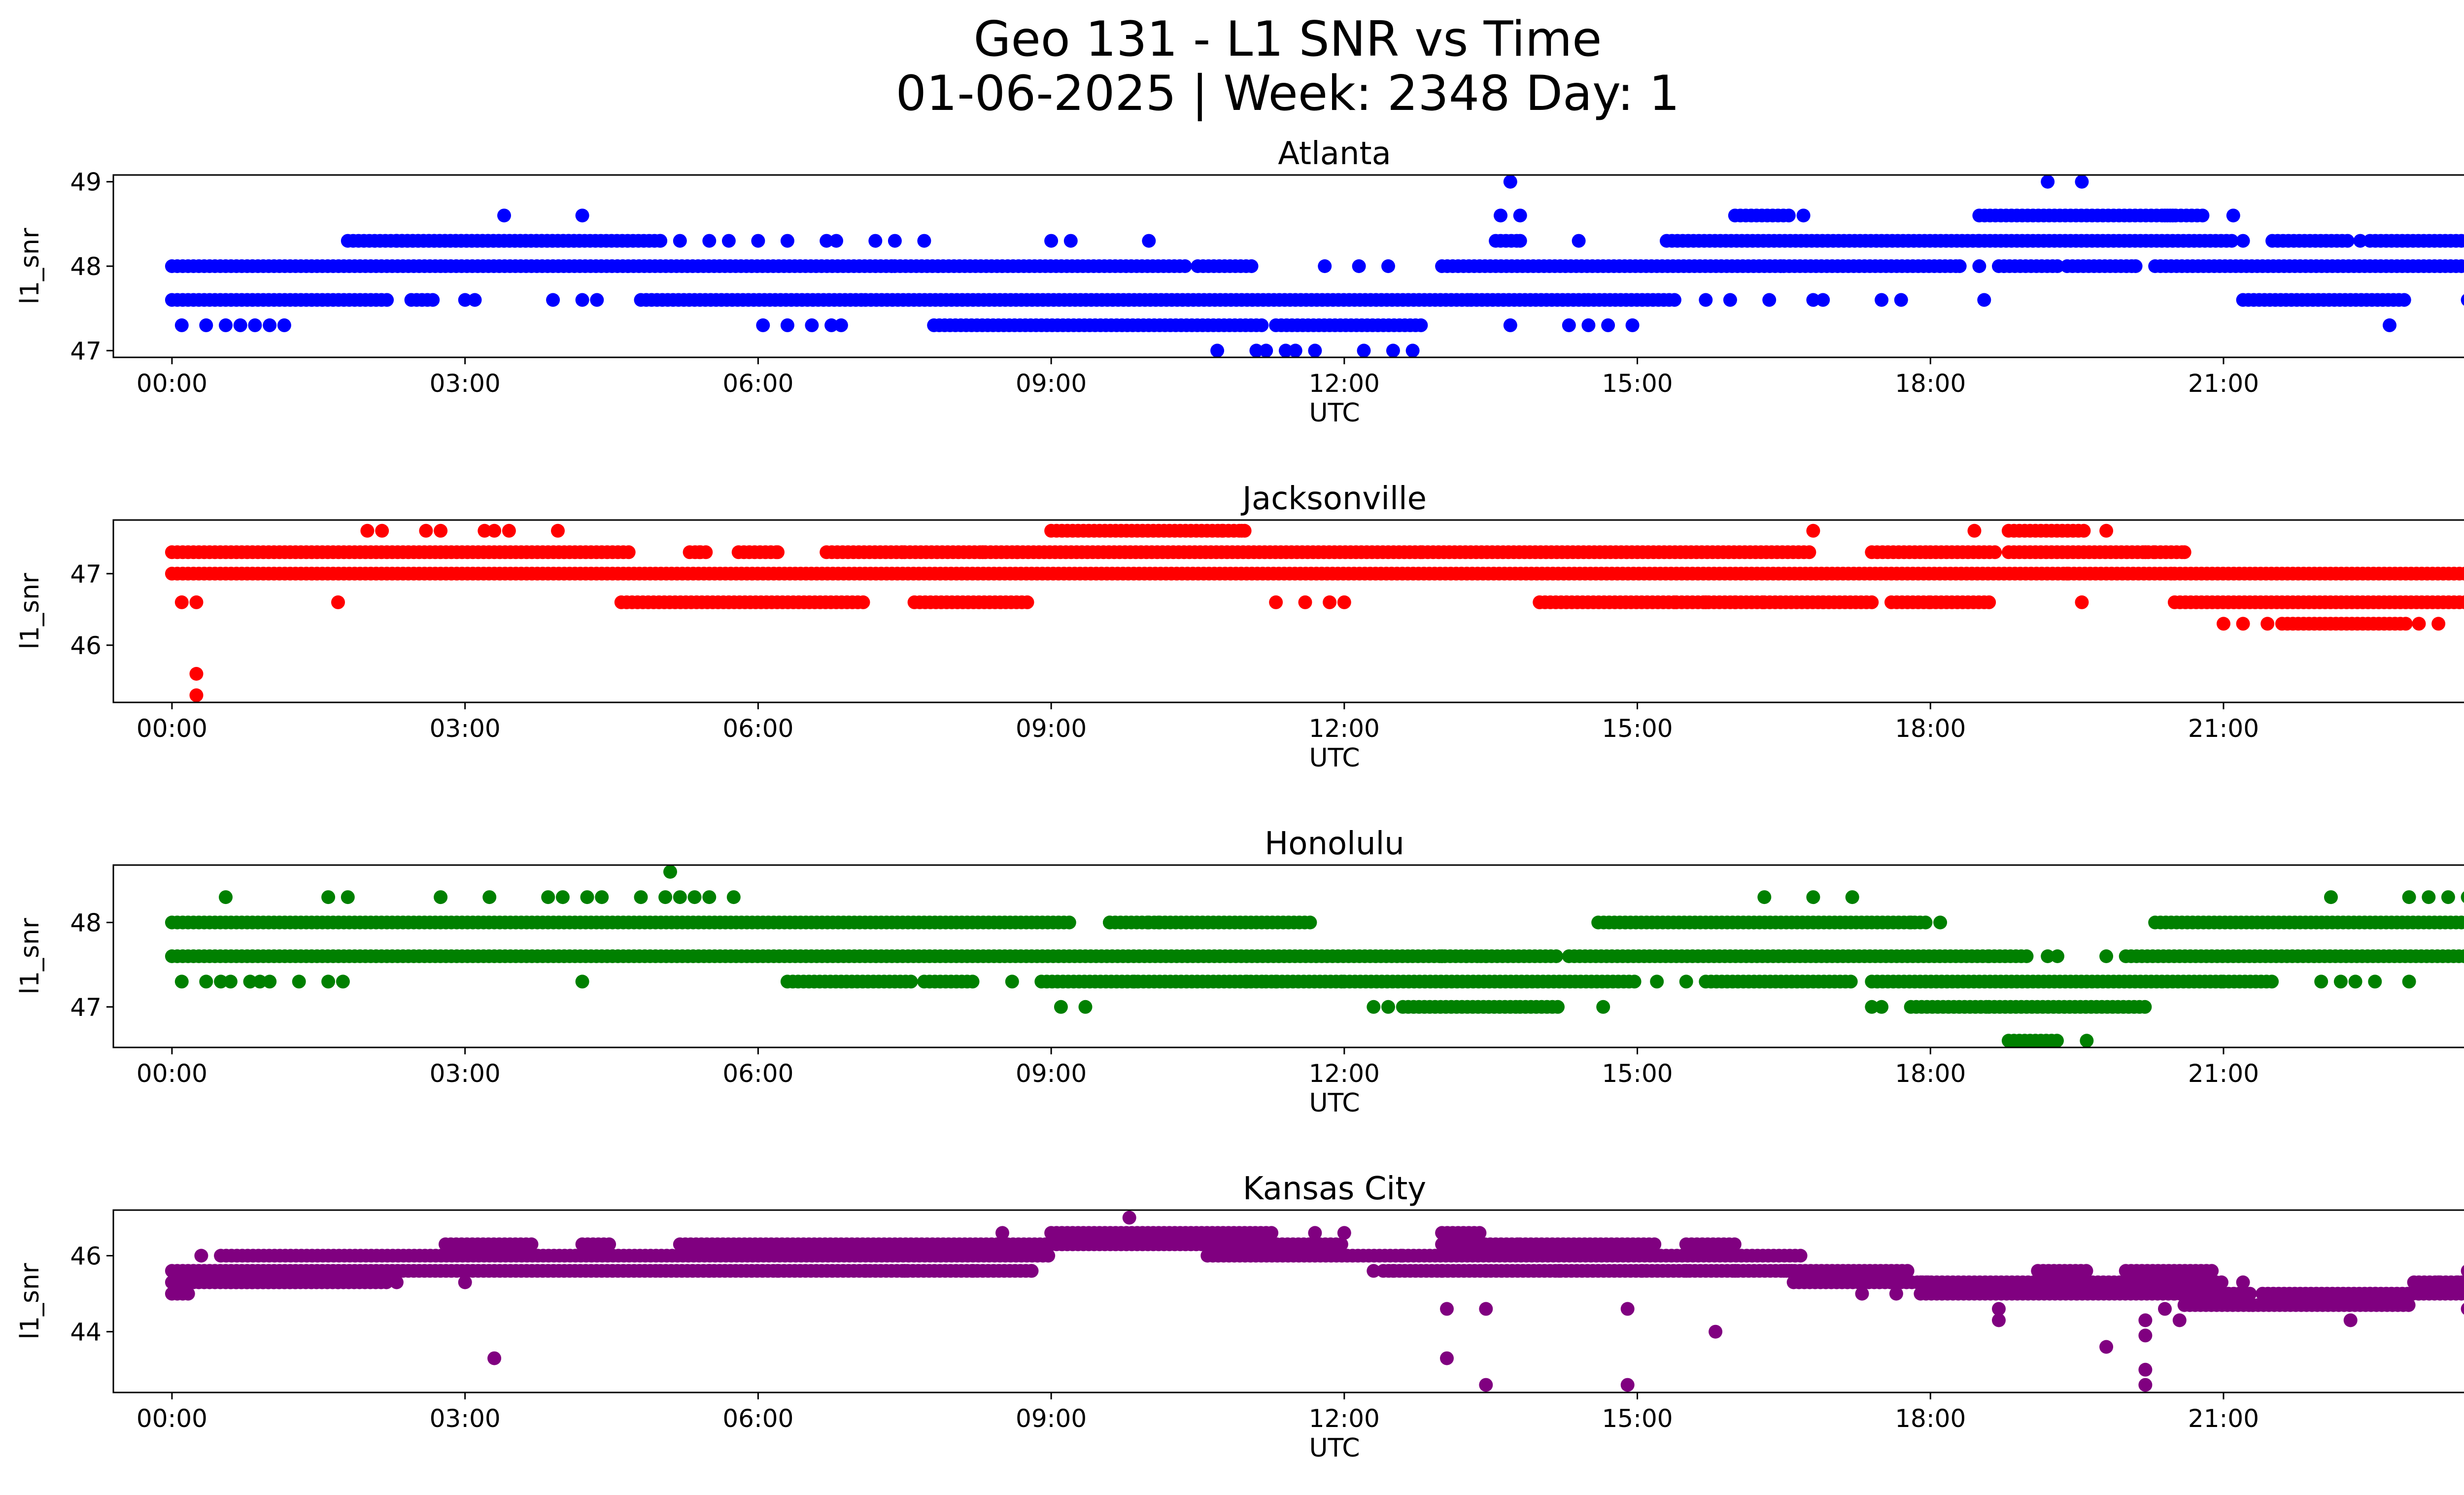  Describe the element at coordinates (172, 1073) in the screenshot. I see `x-tick-label: 00:00` at that location.